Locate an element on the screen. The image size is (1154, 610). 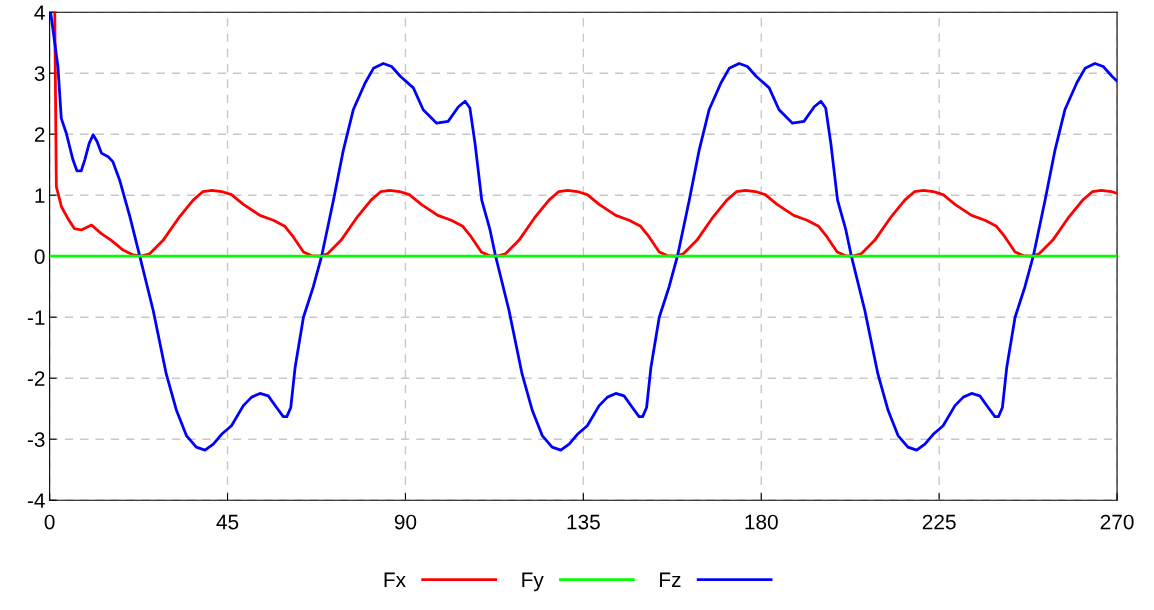
x-tick-label: 270 is located at coordinates (1117, 522).